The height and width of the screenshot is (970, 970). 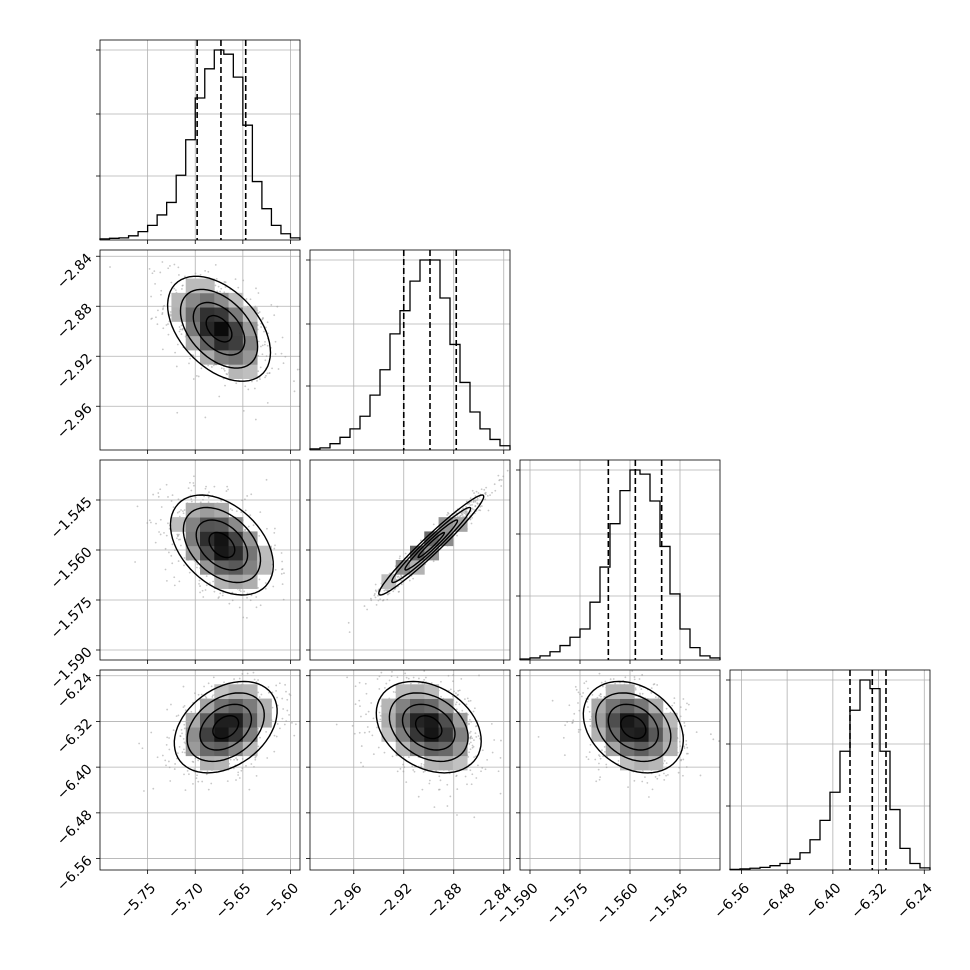 I want to click on y-tick-label-param-1: −2.84, so click(x=75, y=272).